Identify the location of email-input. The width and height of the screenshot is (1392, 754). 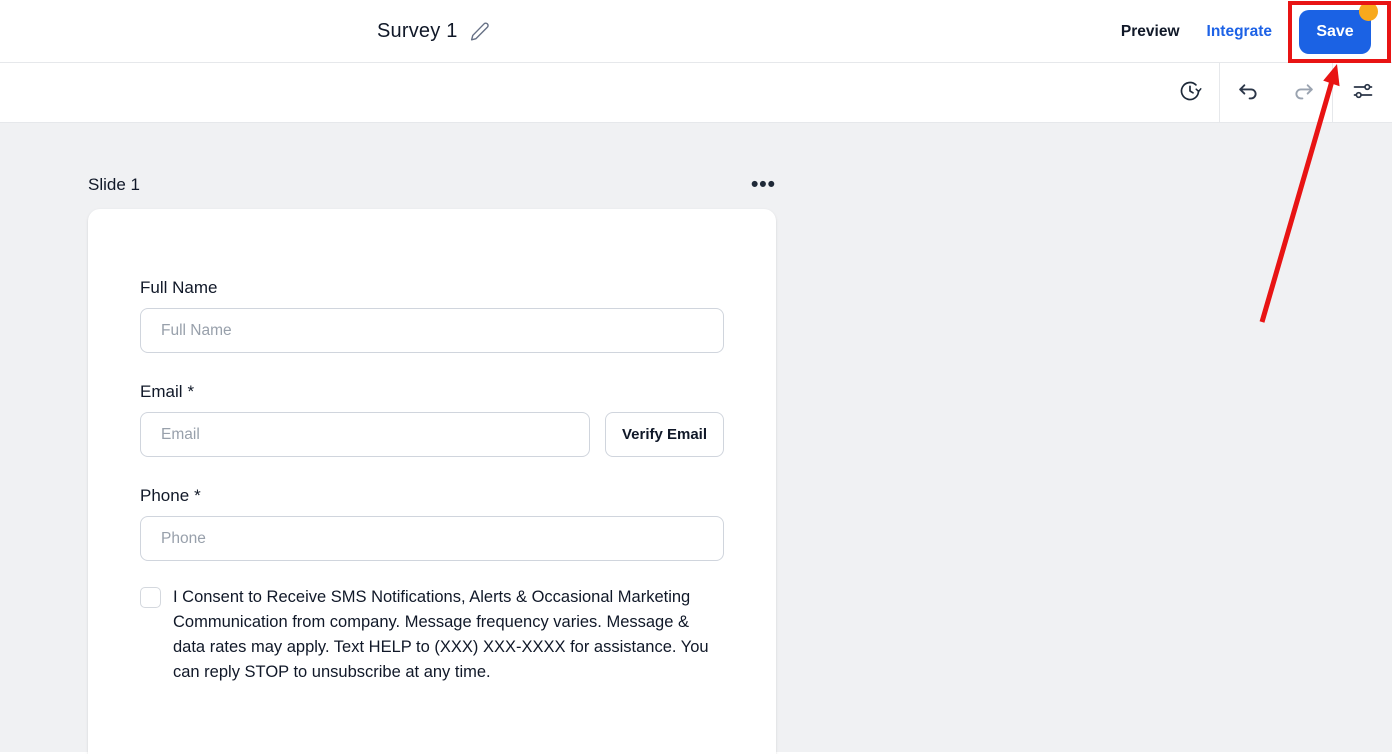
(365, 434).